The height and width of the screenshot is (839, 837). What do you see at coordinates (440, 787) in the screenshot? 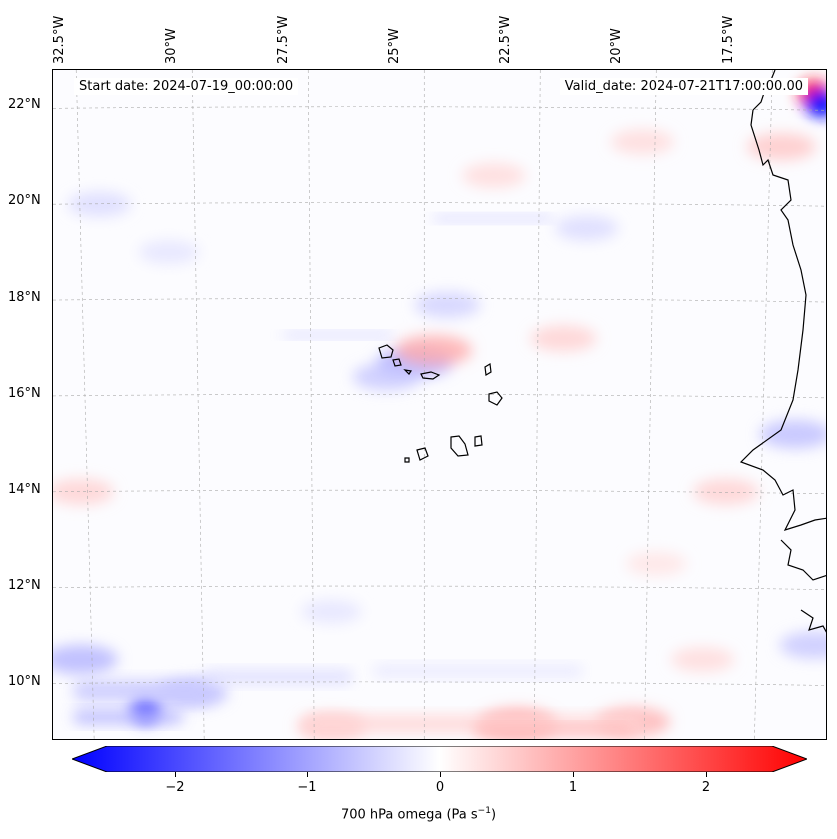
I see `colorbar-tick-label: 0` at bounding box center [440, 787].